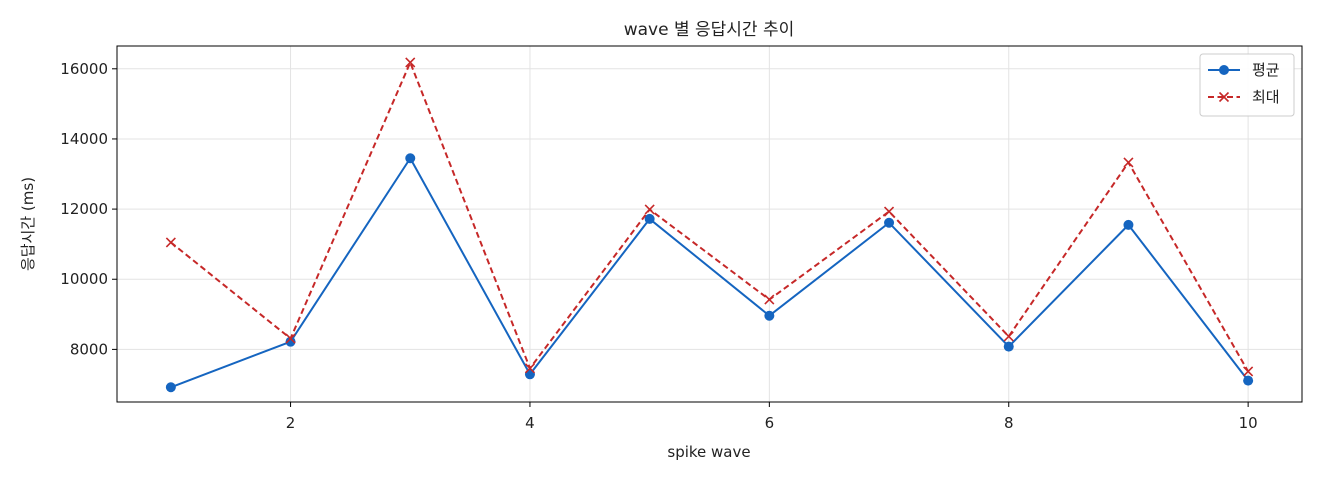 The width and height of the screenshot is (1320, 484). What do you see at coordinates (89, 349) in the screenshot?
I see `y-tick-label: 8000` at bounding box center [89, 349].